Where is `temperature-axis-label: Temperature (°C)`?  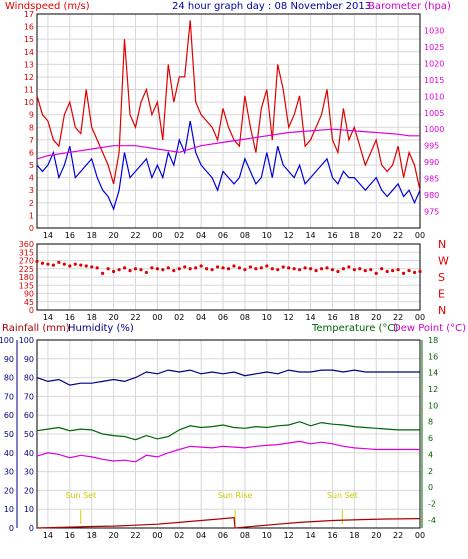
temperature-axis-label: Temperature (°C) is located at coordinates (354, 328).